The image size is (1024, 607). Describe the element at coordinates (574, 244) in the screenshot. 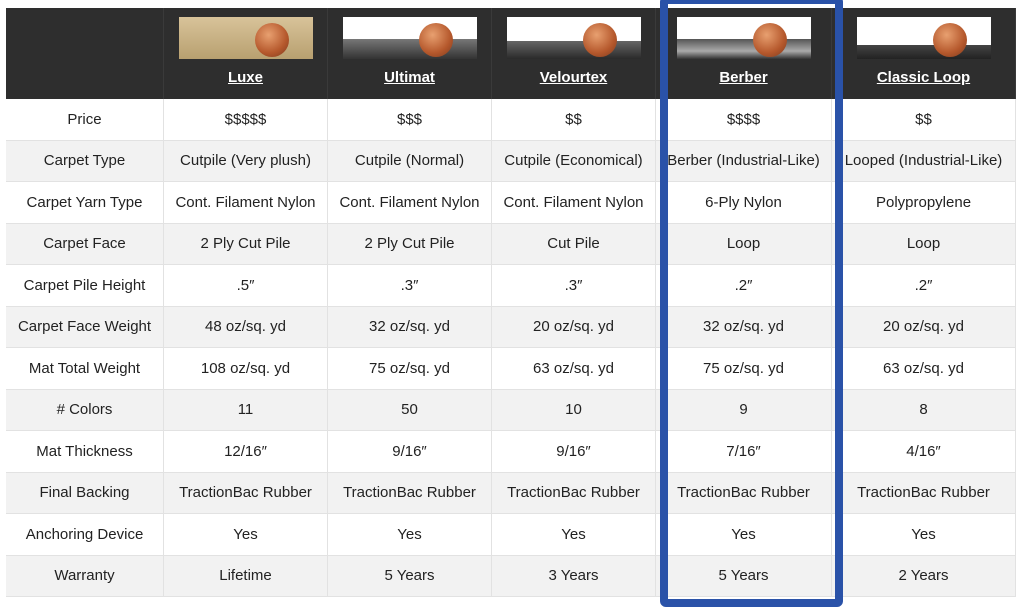

I see `table-cell: Cut Pile` at that location.